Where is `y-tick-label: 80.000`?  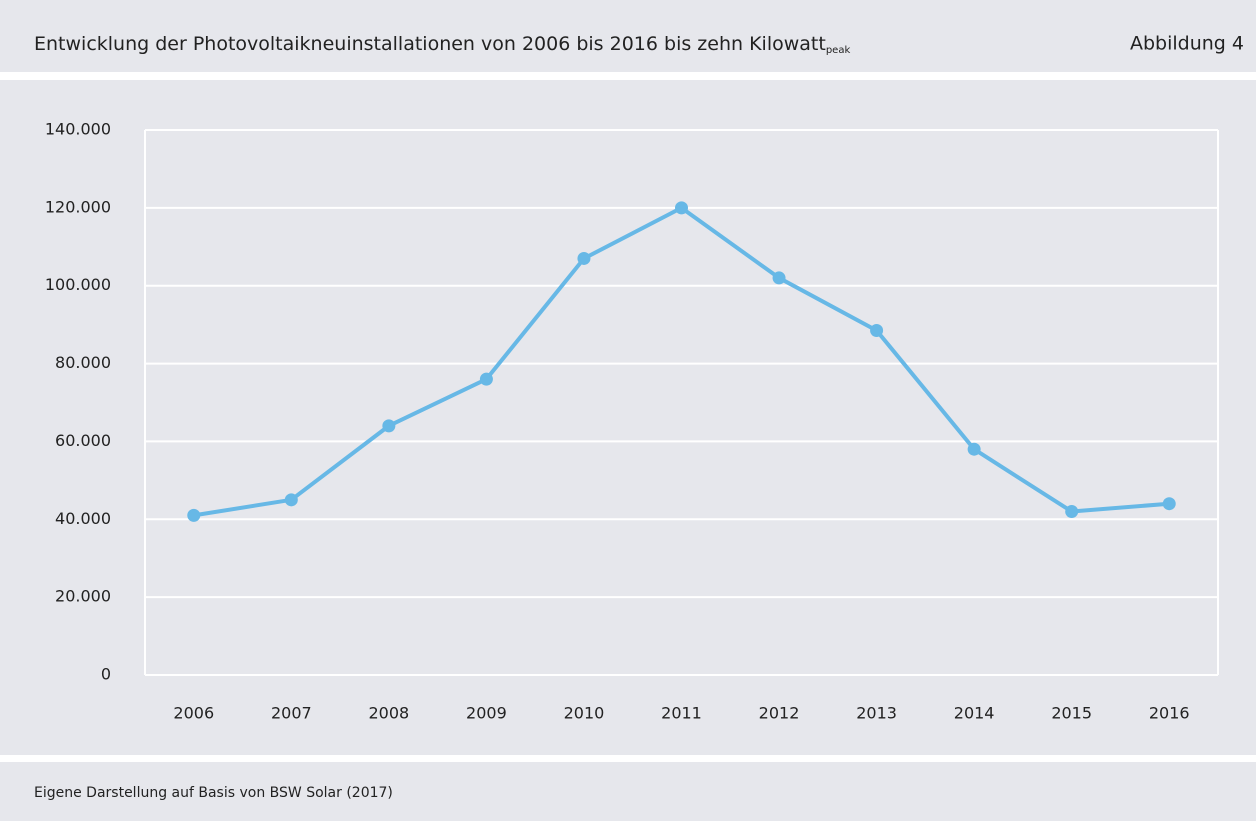 y-tick-label: 80.000 is located at coordinates (83, 362).